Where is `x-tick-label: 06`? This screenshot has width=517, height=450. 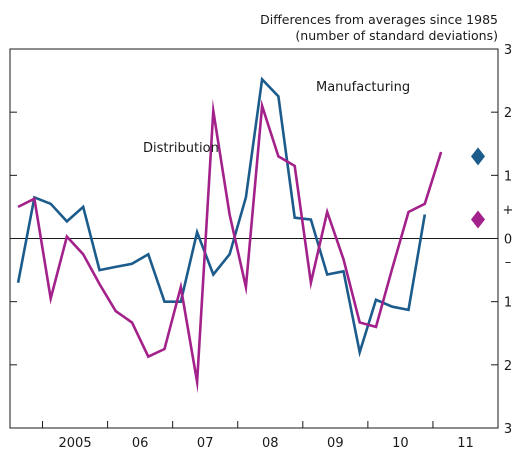
x-tick-label: 06 is located at coordinates (140, 443).